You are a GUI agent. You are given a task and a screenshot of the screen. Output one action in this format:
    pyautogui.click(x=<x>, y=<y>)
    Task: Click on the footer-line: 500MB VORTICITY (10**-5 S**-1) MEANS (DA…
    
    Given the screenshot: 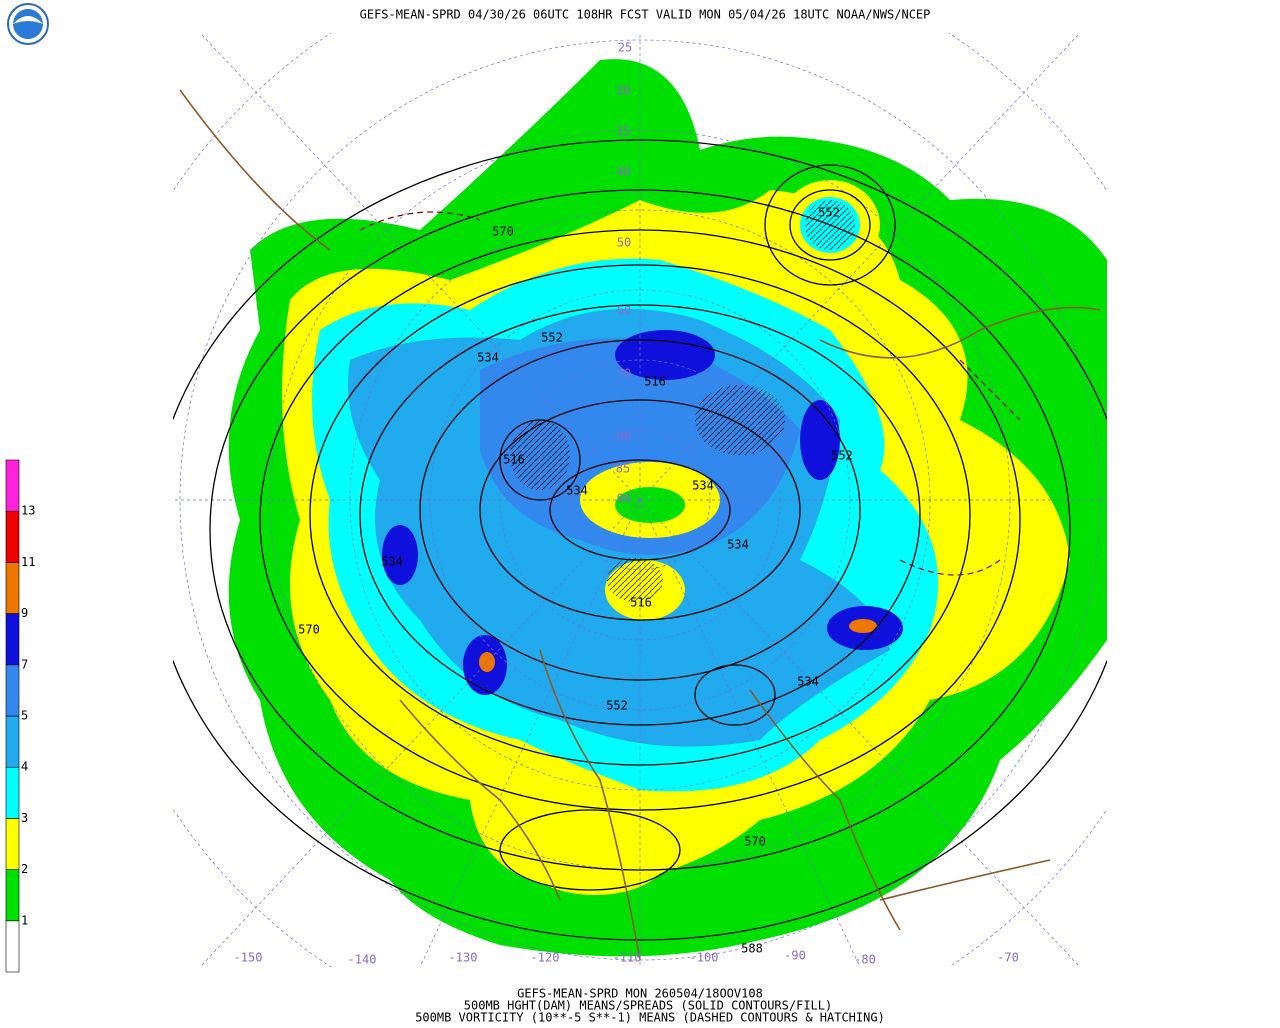 What is the action you would take?
    pyautogui.click(x=650, y=1018)
    